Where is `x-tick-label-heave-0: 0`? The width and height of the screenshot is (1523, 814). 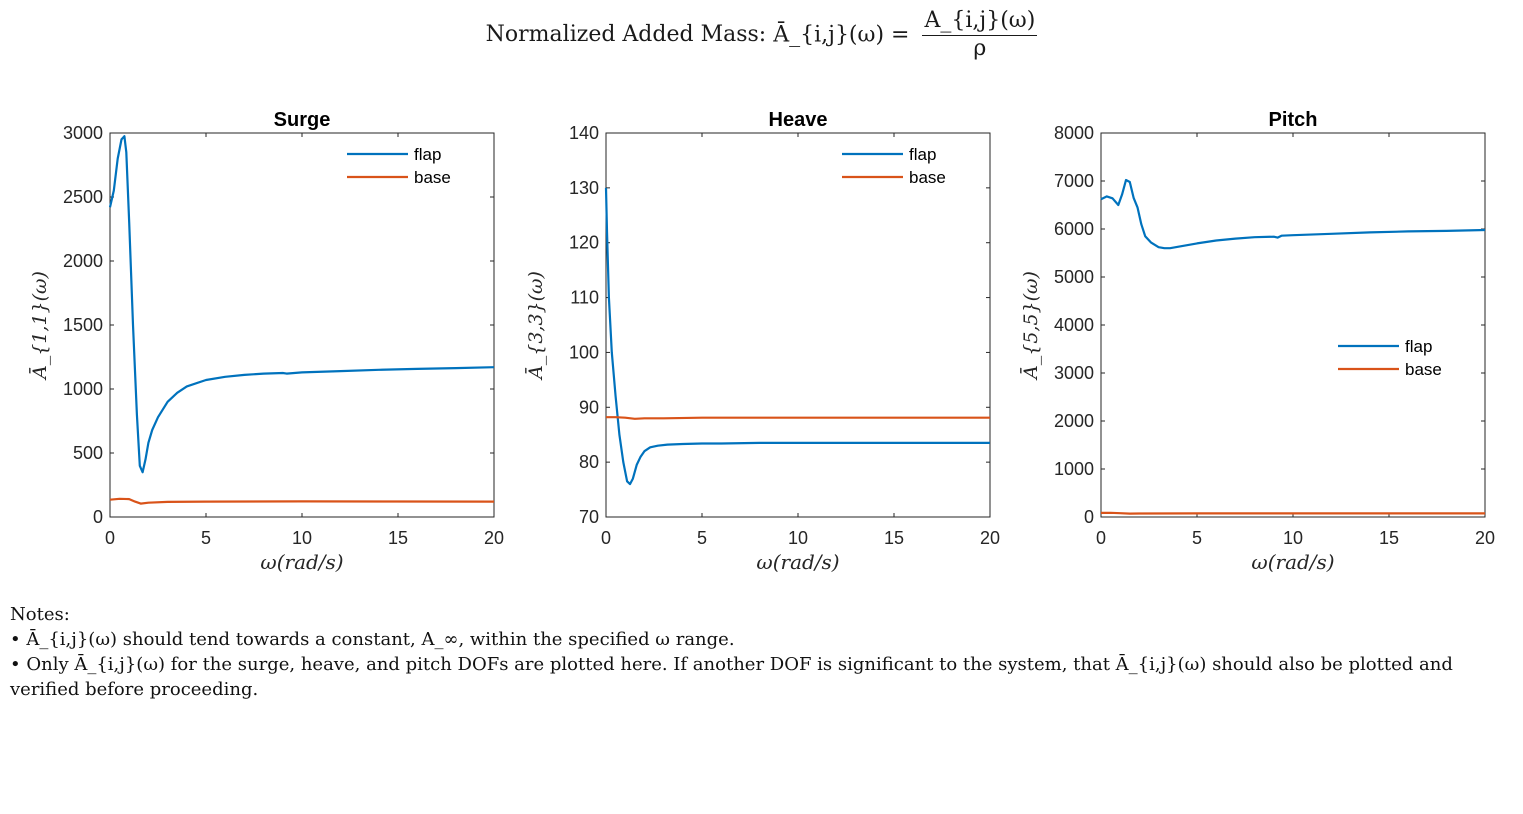 x-tick-label-heave-0: 0 is located at coordinates (606, 538).